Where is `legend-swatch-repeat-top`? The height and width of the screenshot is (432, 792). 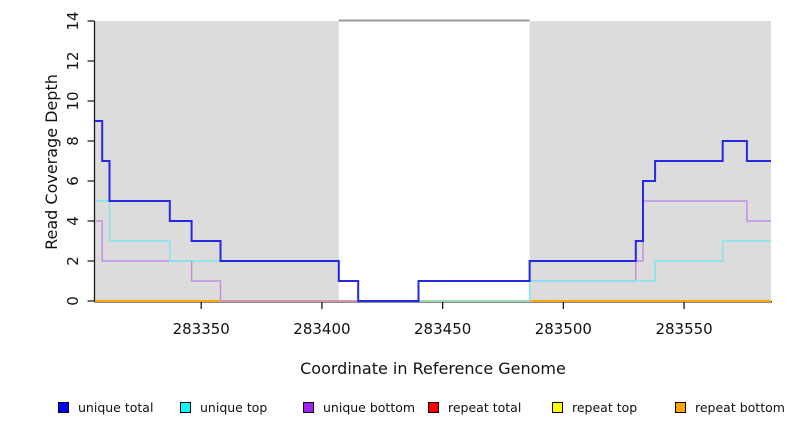 legend-swatch-repeat-top is located at coordinates (557, 407).